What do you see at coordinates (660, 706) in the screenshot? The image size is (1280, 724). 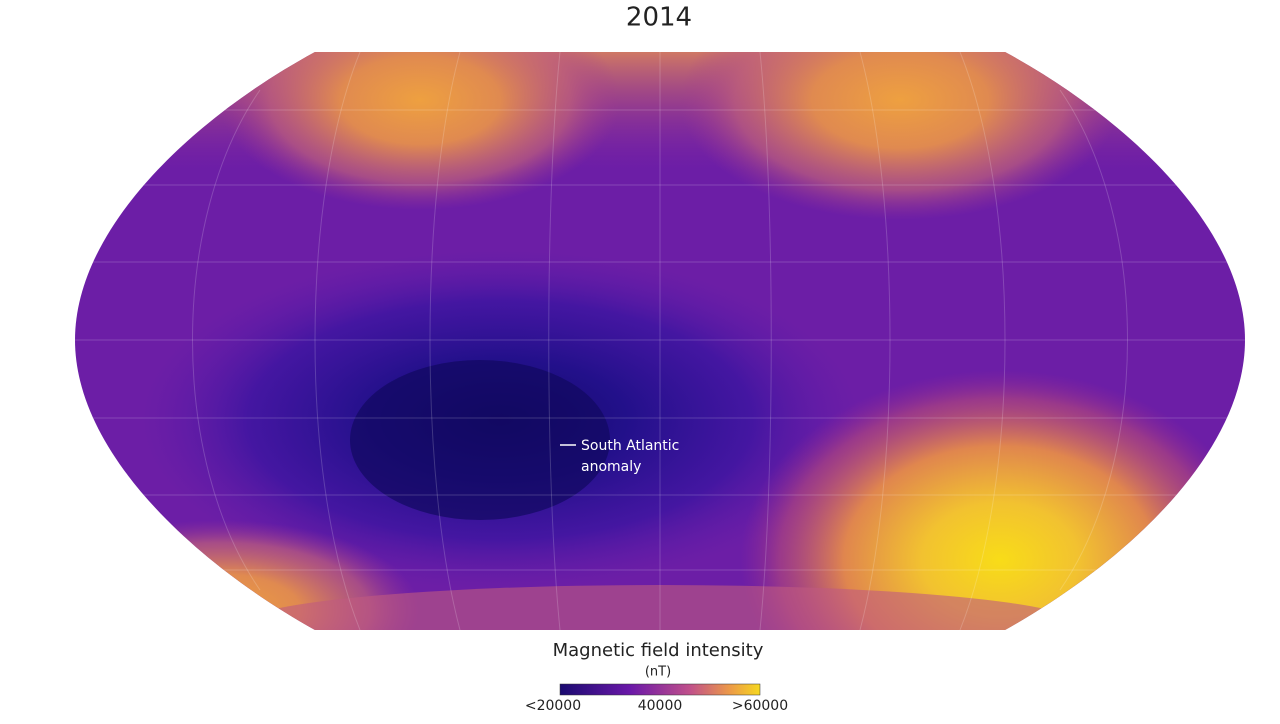 I see `legend-tick-label: 40000` at bounding box center [660, 706].